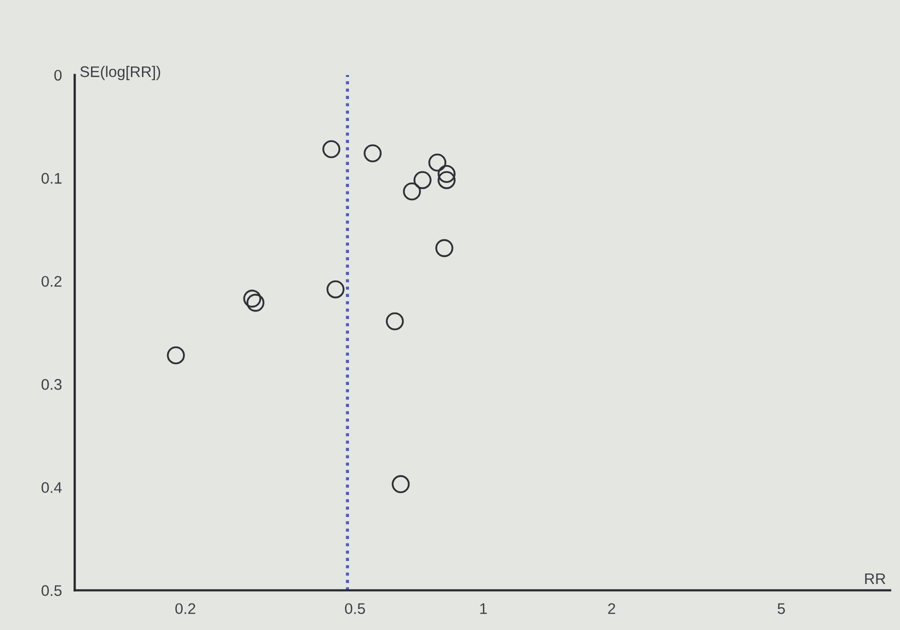 The height and width of the screenshot is (630, 900). What do you see at coordinates (52, 487) in the screenshot?
I see `y-tick-label: 0.4` at bounding box center [52, 487].